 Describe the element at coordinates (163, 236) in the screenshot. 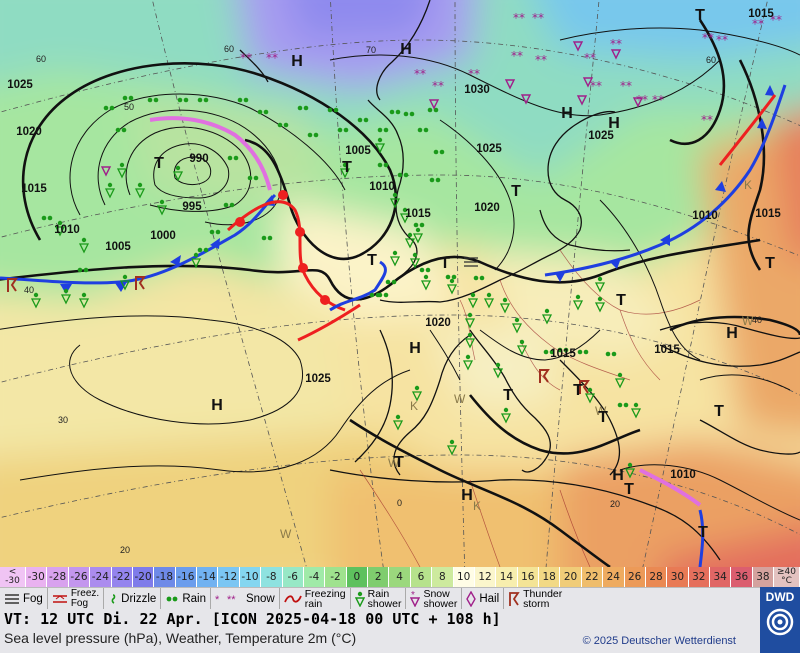

I see `isobar-label: 1000` at that location.